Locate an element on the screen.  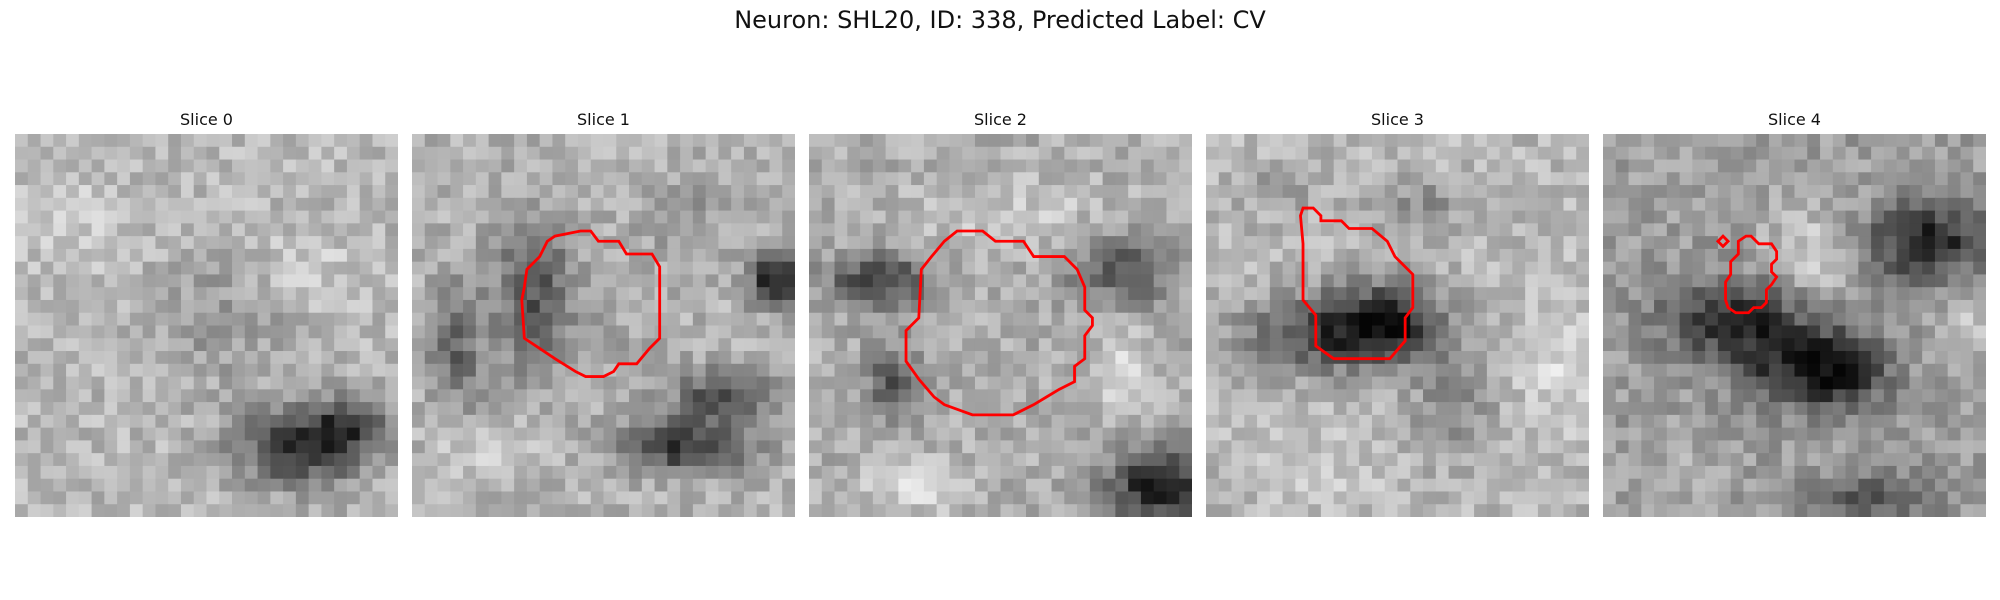
panel-slice-3: Slice 3 is located at coordinates (1397, 312).